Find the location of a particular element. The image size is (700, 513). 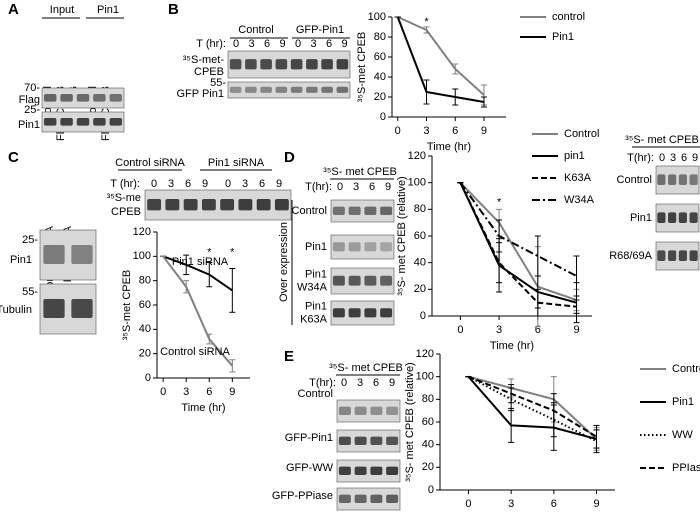

series-label: Control siRNA is located at coordinates (195, 352).